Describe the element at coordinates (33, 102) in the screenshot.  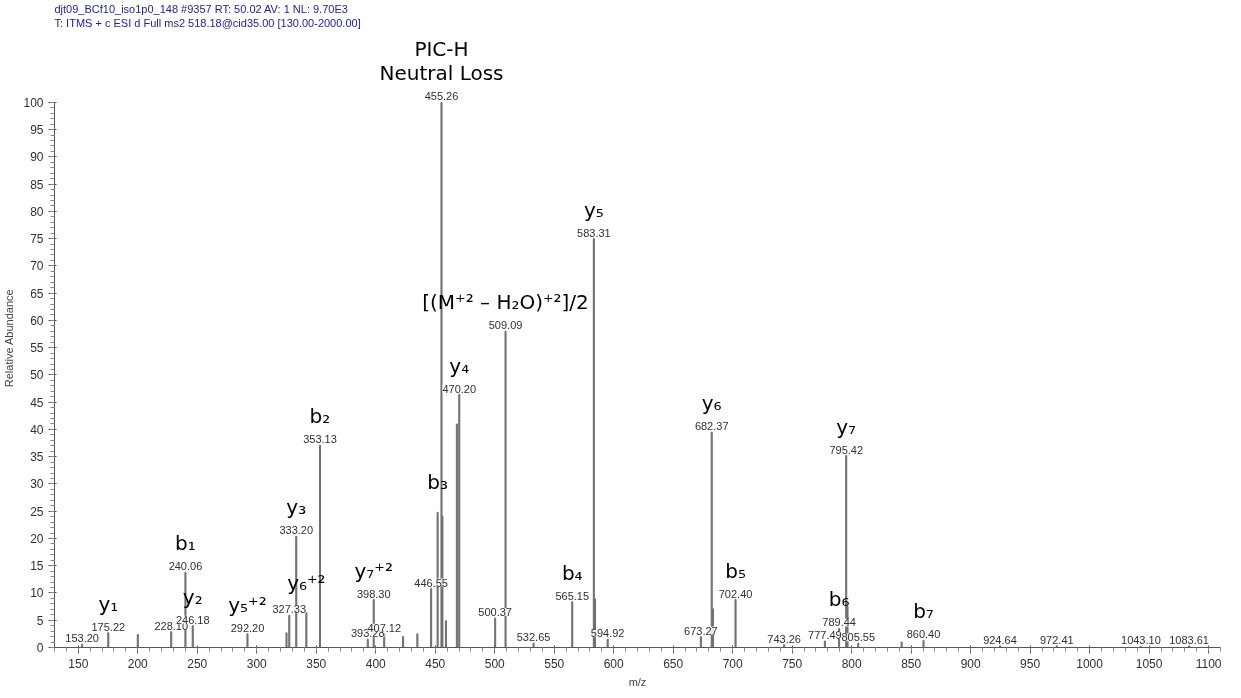
I see `y-tick-label: 100` at that location.